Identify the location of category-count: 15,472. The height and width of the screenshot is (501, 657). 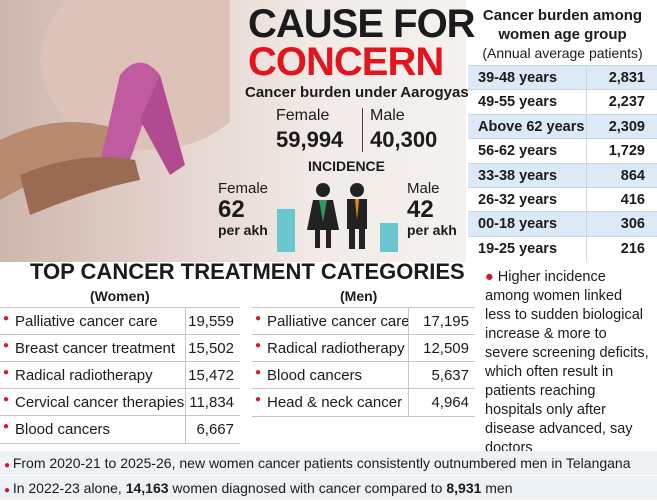
(211, 375).